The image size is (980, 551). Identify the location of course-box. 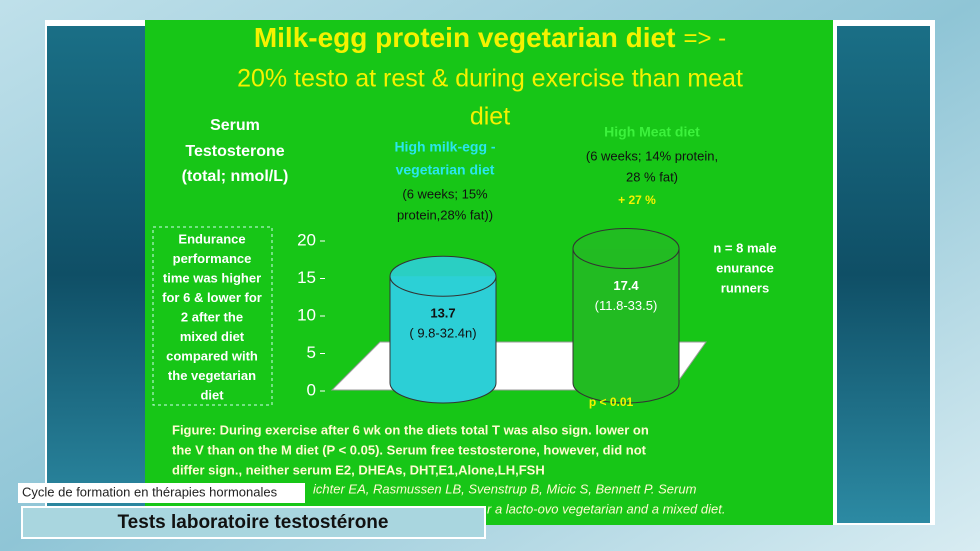
(161, 493).